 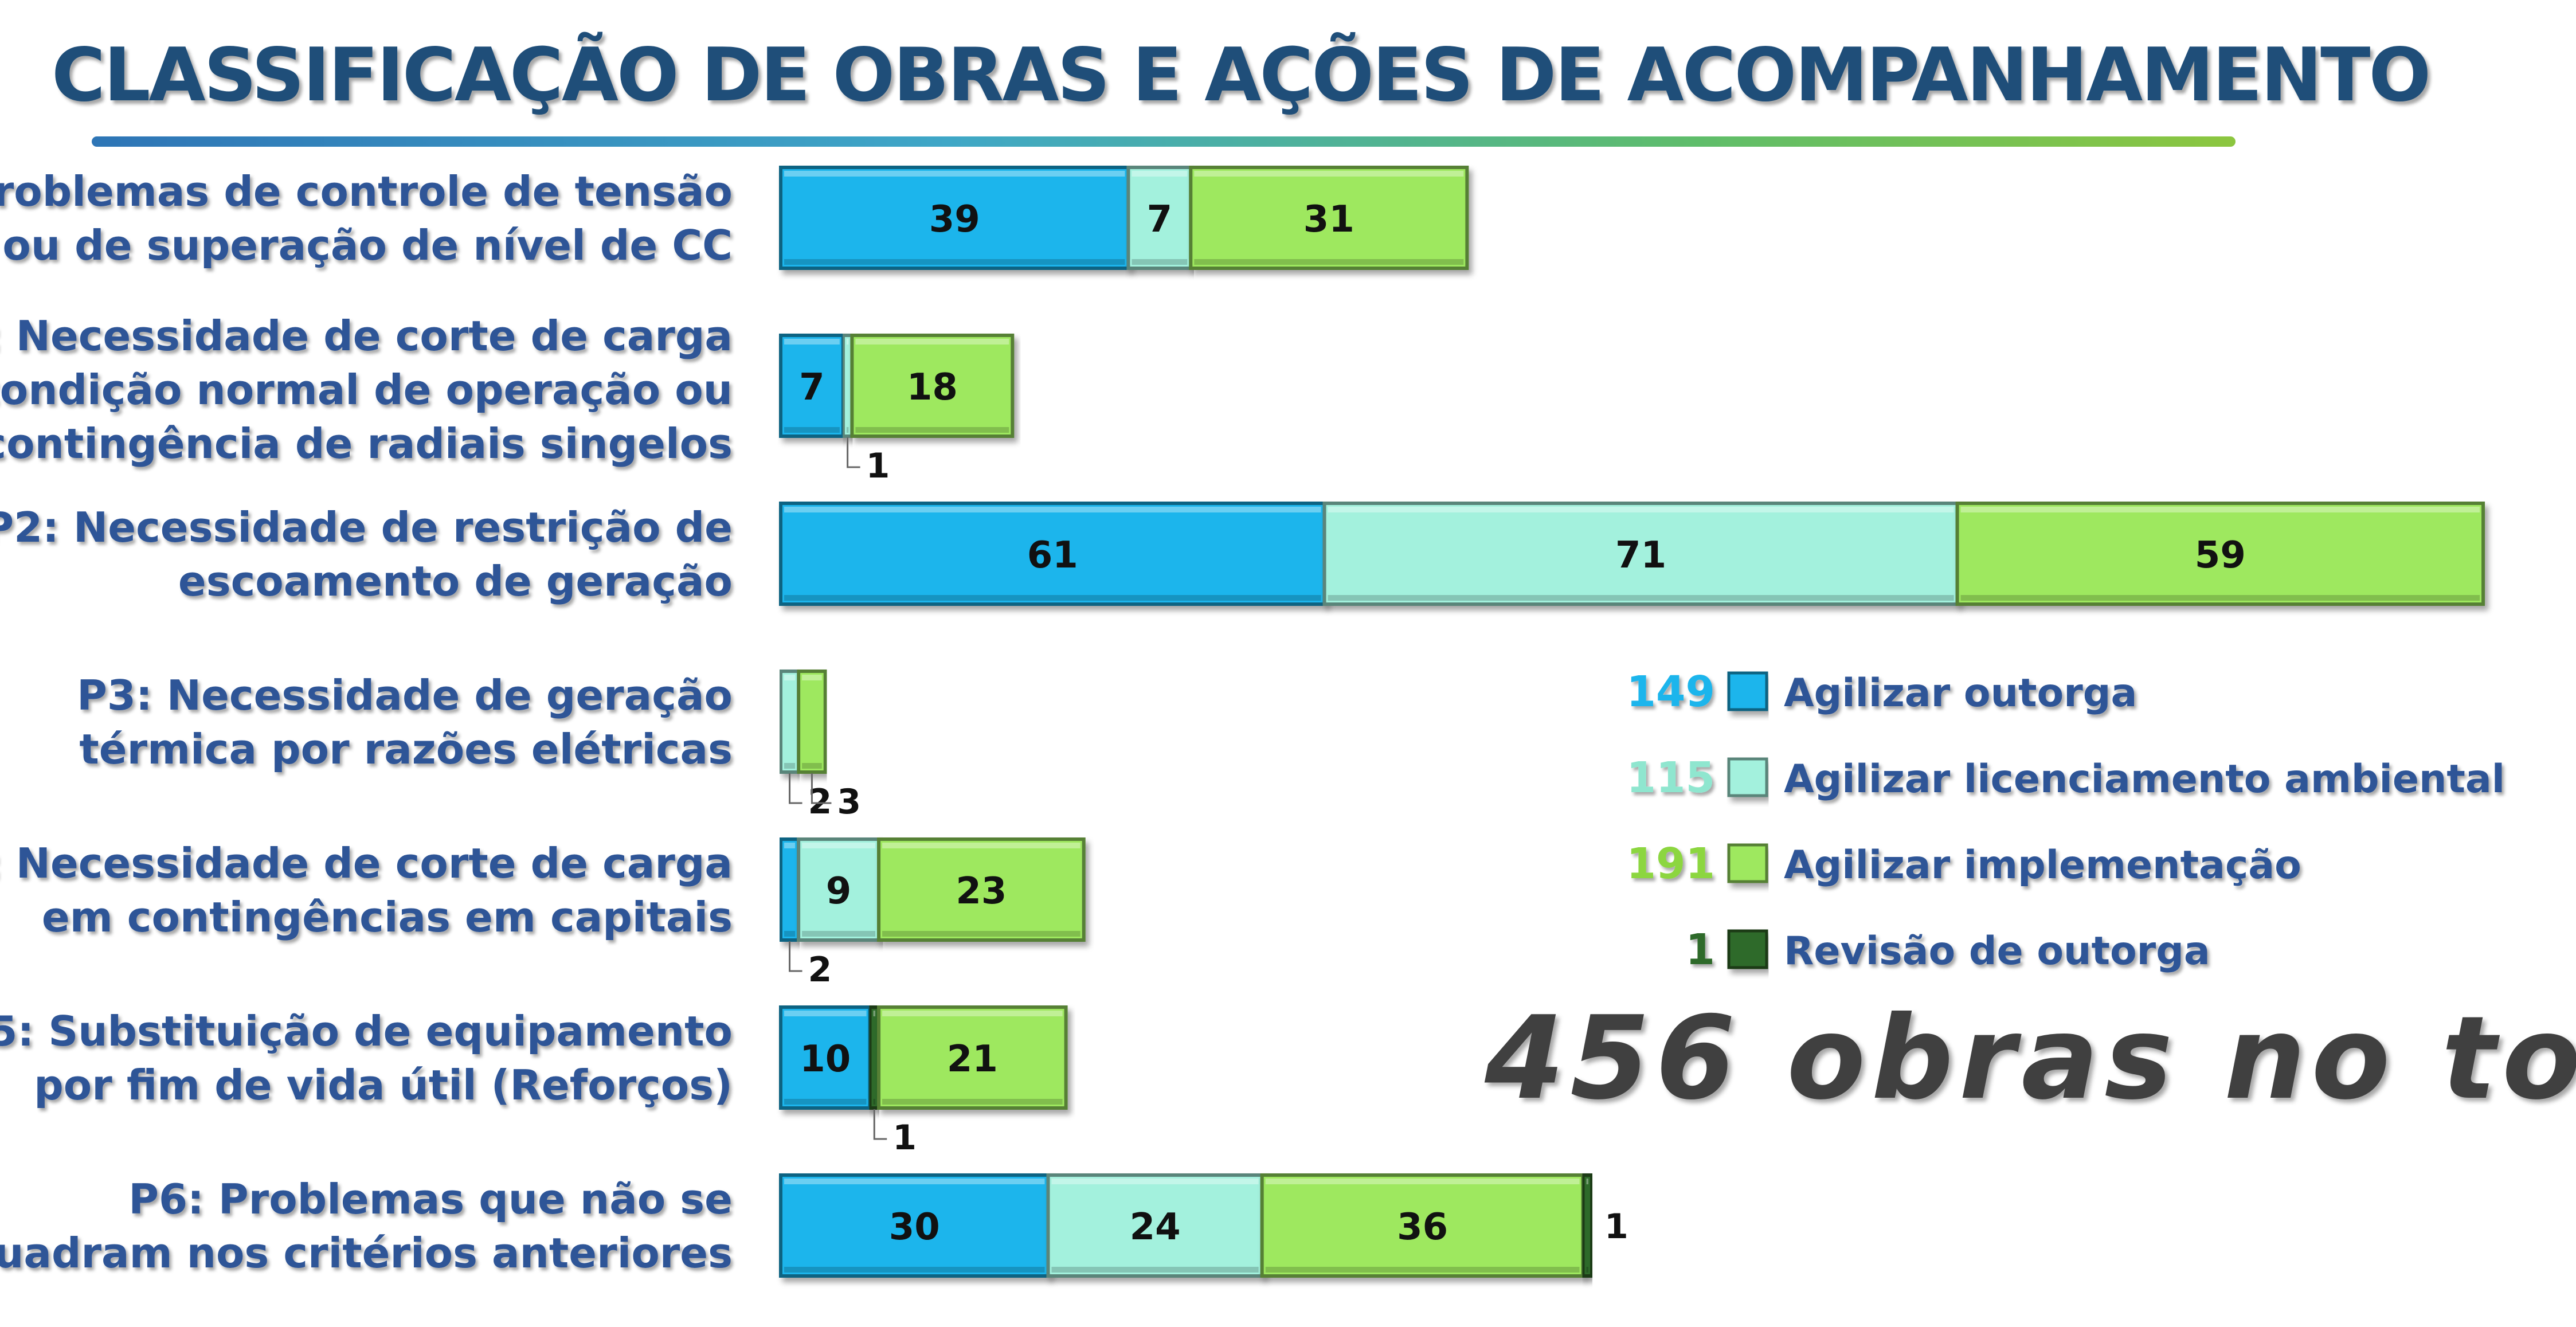 I want to click on bar-segment: 30, so click(x=914, y=1225).